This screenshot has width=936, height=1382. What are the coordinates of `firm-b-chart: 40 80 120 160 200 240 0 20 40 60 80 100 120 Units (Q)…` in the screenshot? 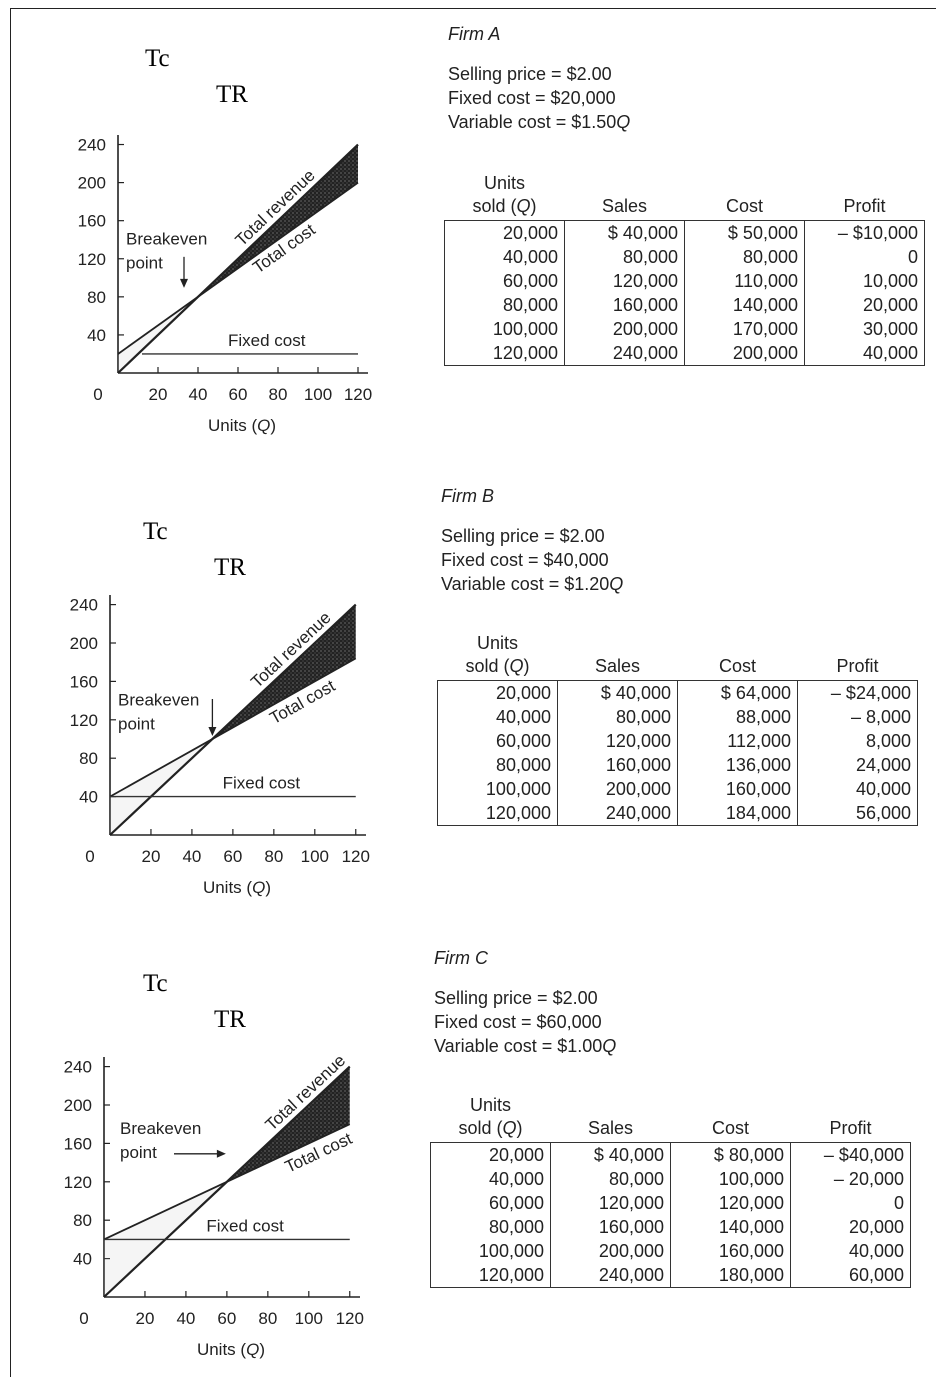 It's located at (220, 746).